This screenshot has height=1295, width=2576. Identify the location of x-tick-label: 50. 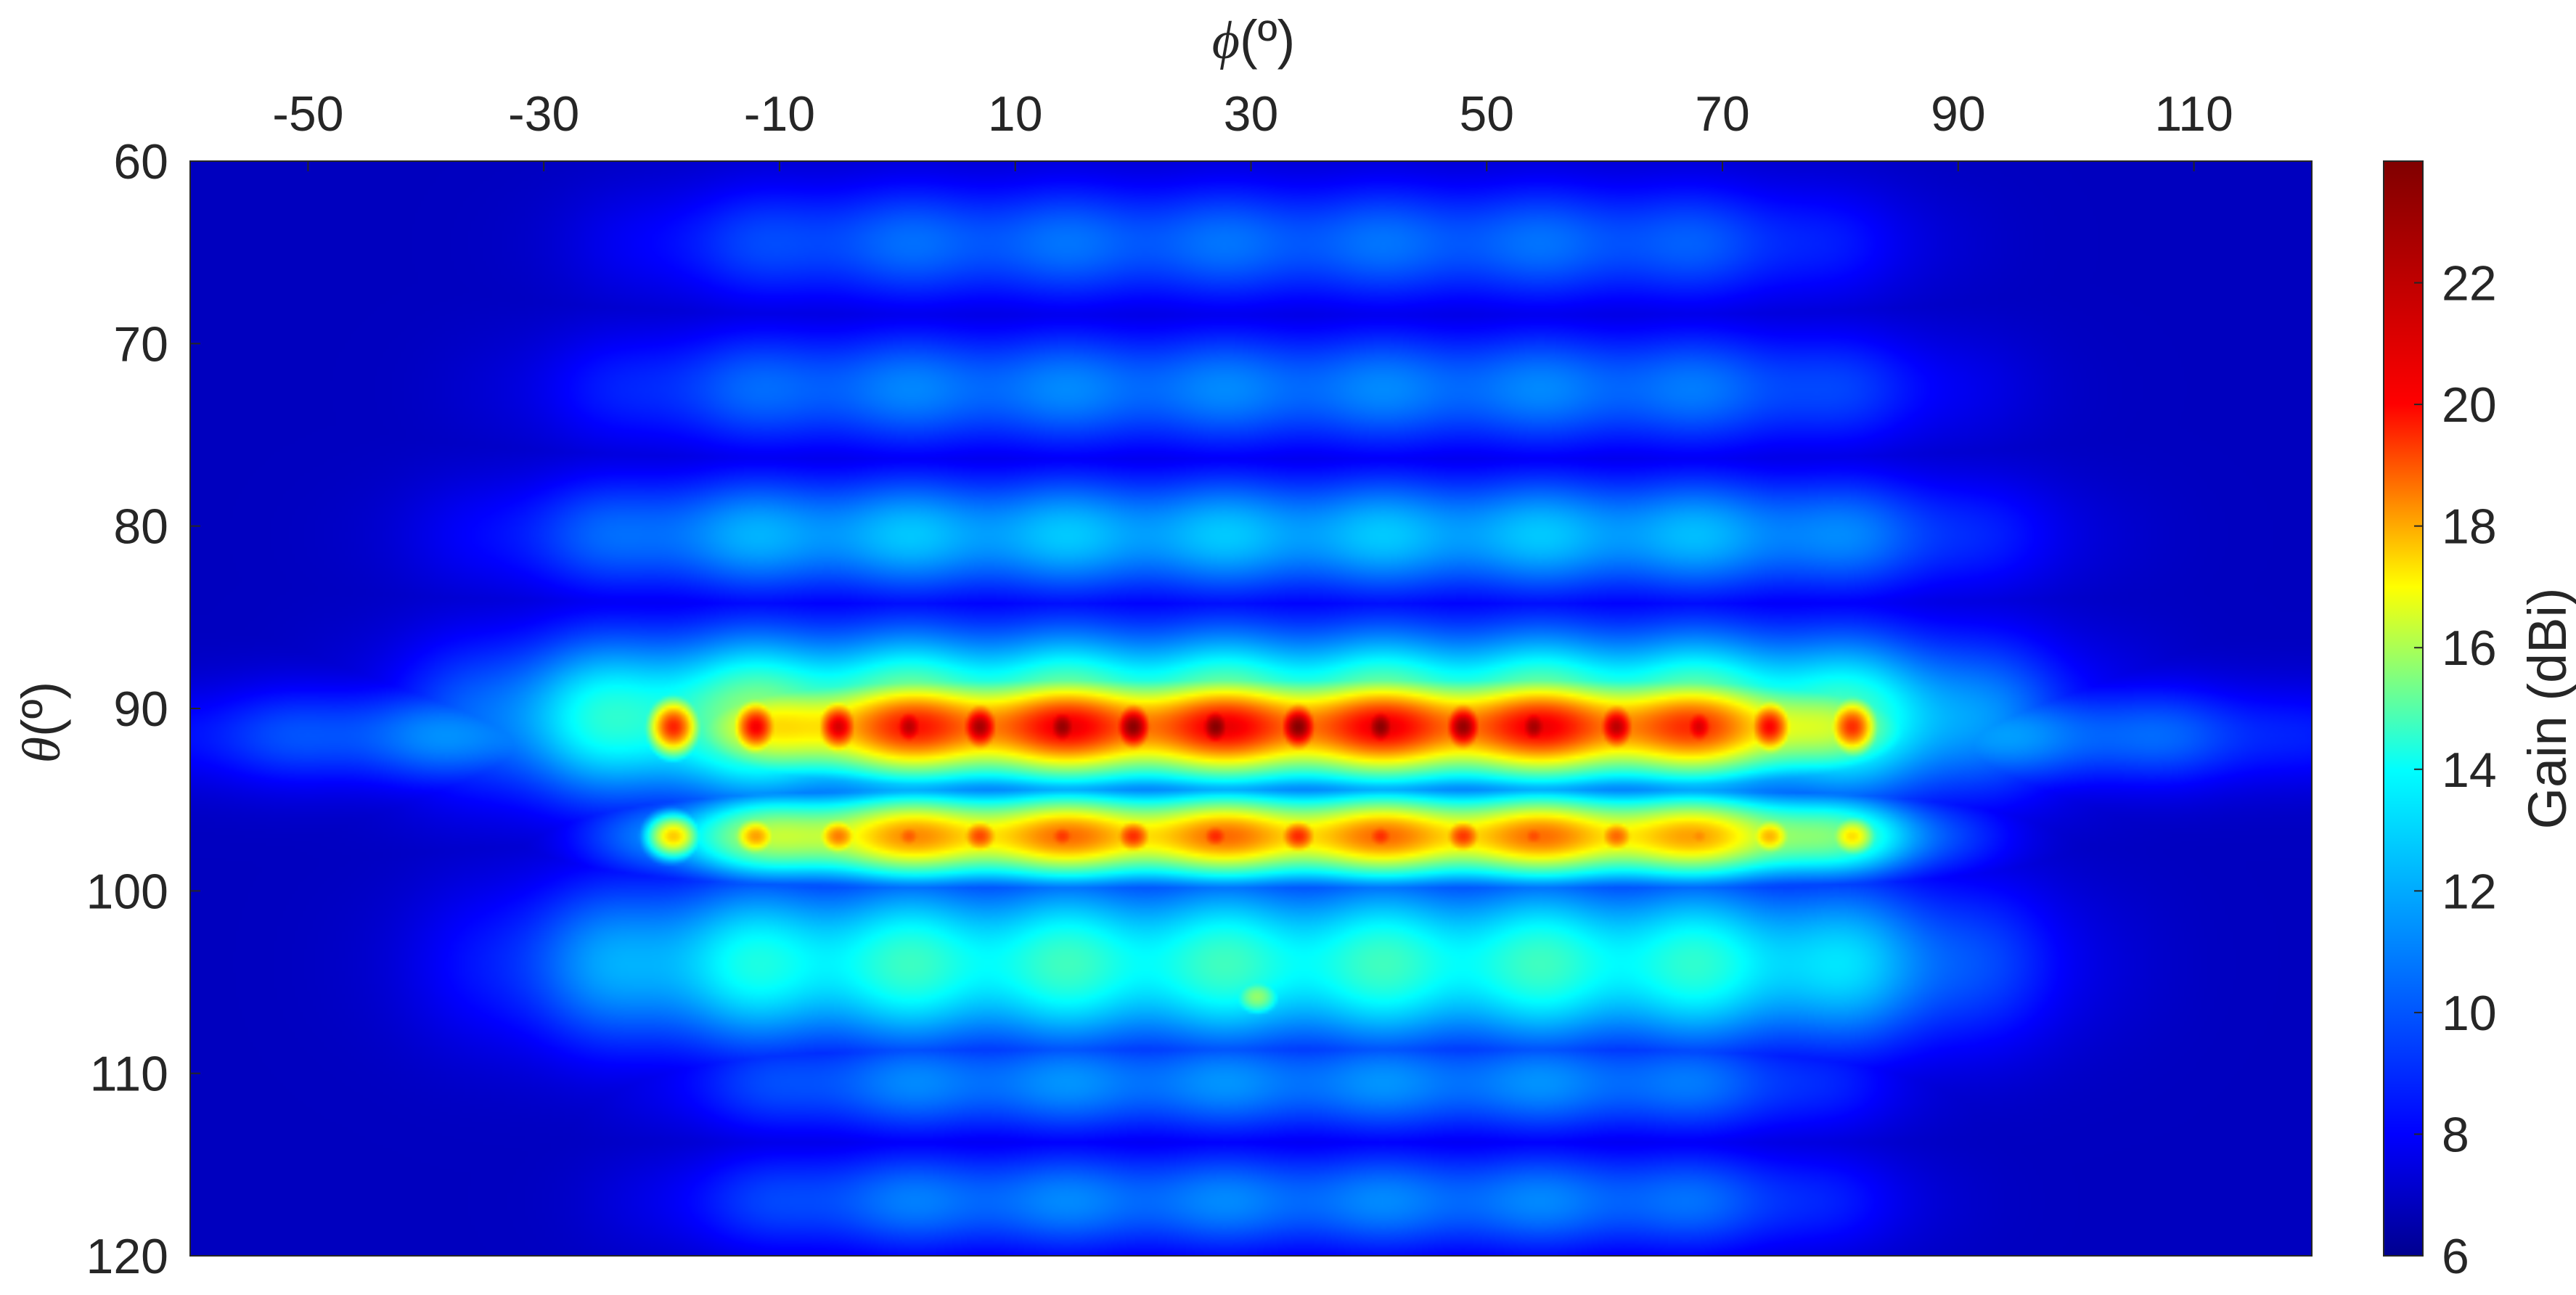
(1487, 114).